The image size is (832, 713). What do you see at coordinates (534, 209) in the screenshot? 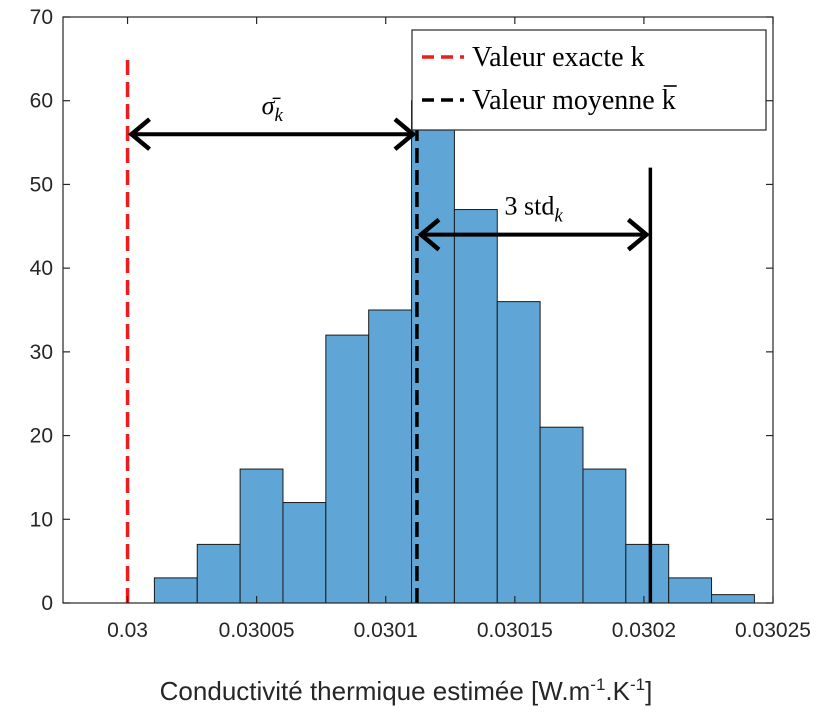
I see `three-std-label: 3 stdk` at bounding box center [534, 209].